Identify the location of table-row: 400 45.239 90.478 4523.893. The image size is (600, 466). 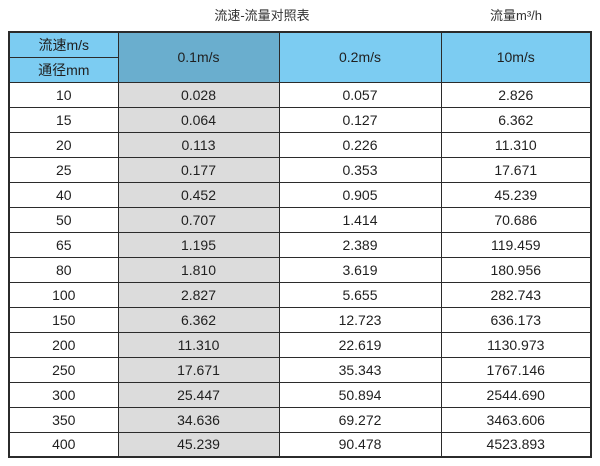
(300, 444).